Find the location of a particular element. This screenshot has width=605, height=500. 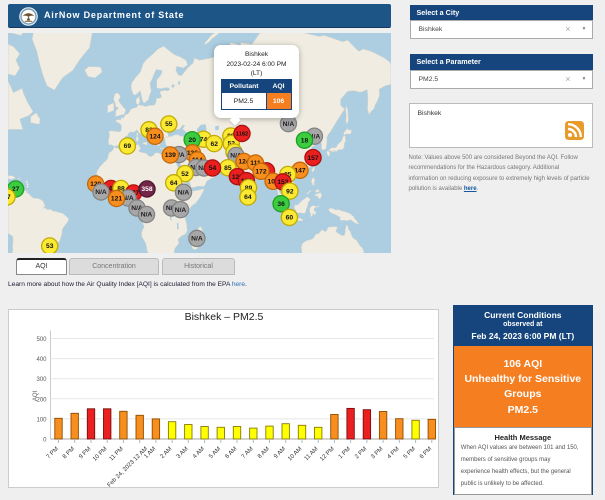

svg-text: 8 PM is located at coordinates (68, 453).